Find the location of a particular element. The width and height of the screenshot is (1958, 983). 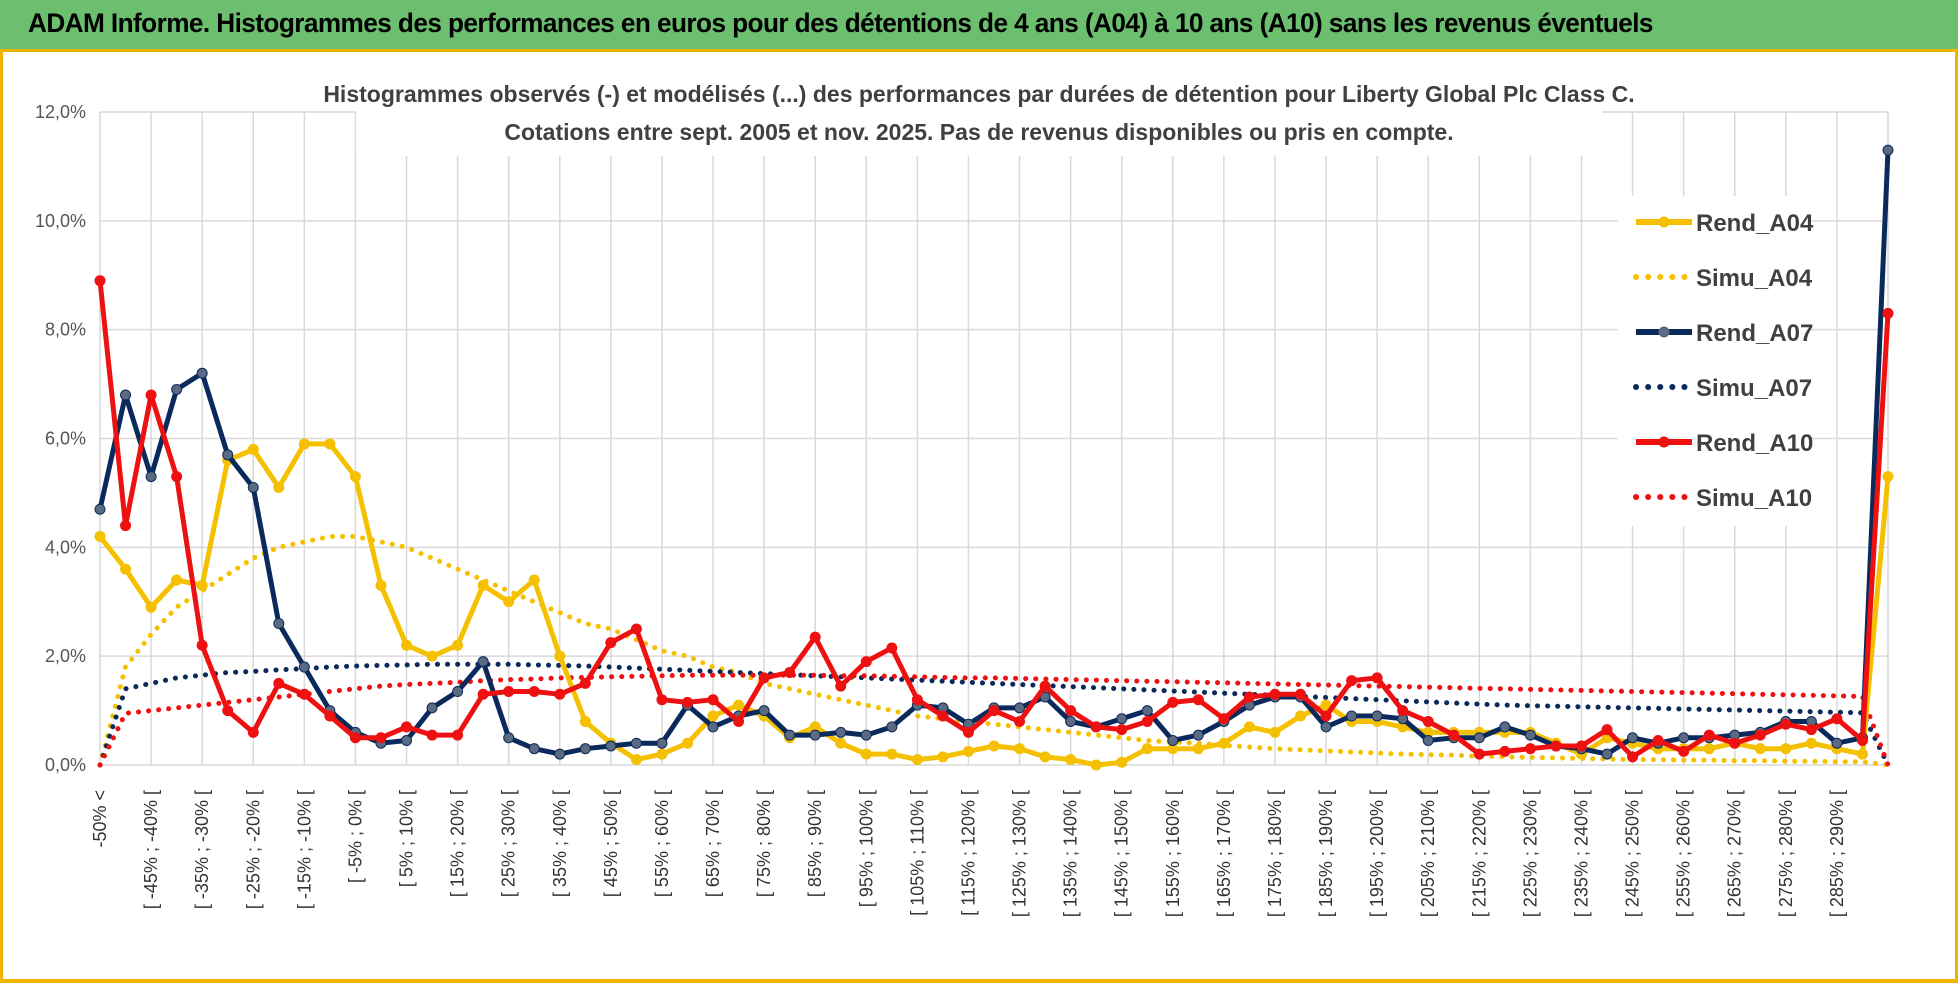

x-tick-label: [ 155% ; 160% [ is located at coordinates (1173, 853).